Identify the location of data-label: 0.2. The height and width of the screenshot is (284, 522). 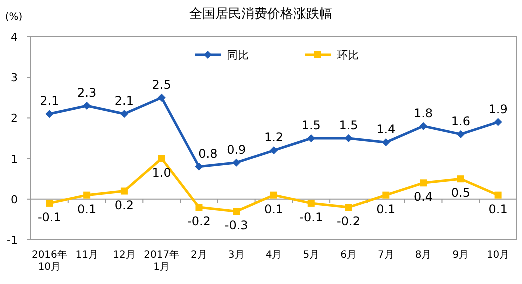
(124, 205).